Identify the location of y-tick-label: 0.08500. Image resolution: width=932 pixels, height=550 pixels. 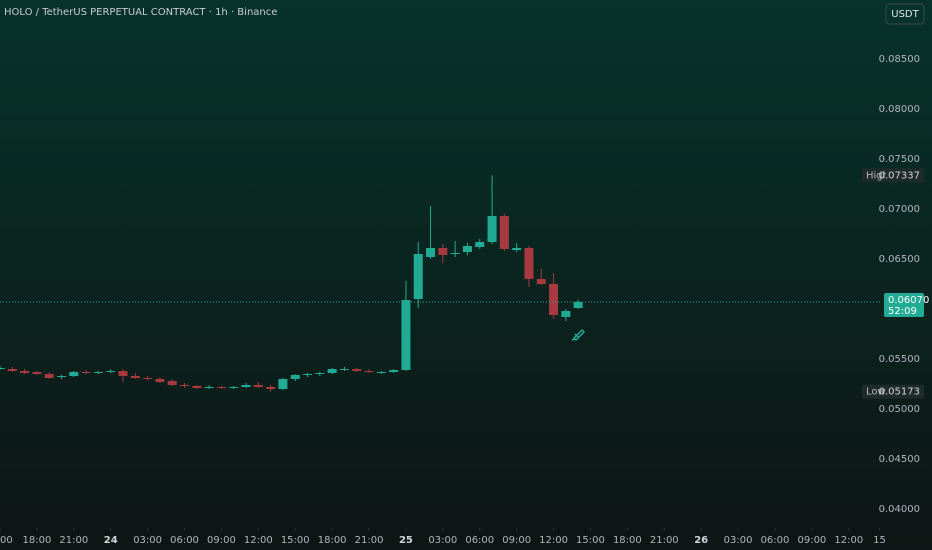
(899, 59).